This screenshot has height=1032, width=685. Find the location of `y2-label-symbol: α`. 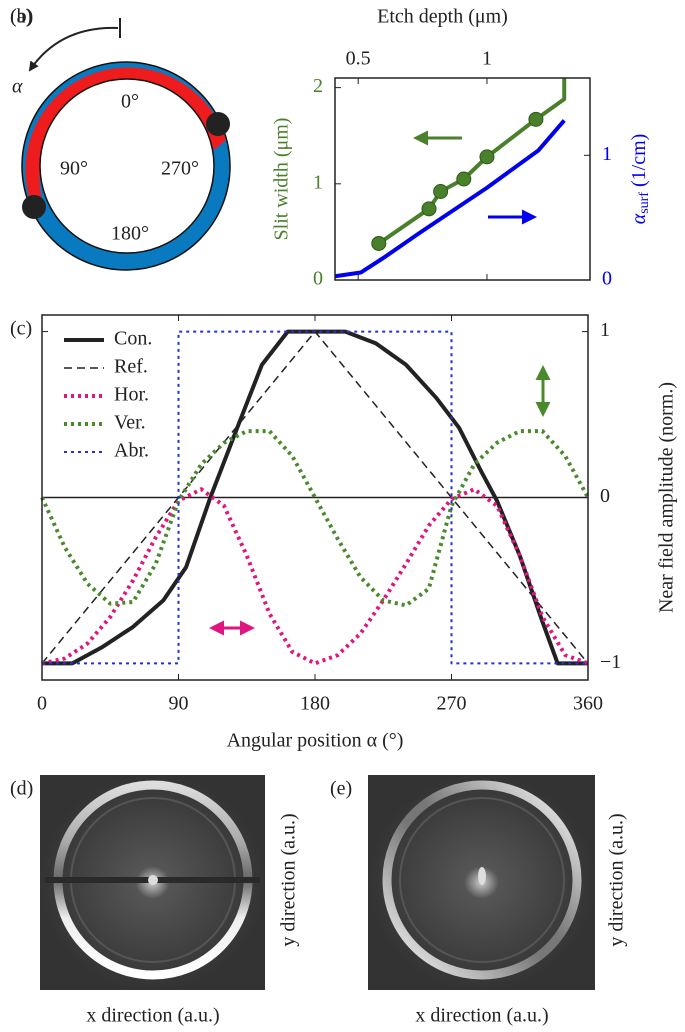

y2-label-symbol: α is located at coordinates (639, 218).